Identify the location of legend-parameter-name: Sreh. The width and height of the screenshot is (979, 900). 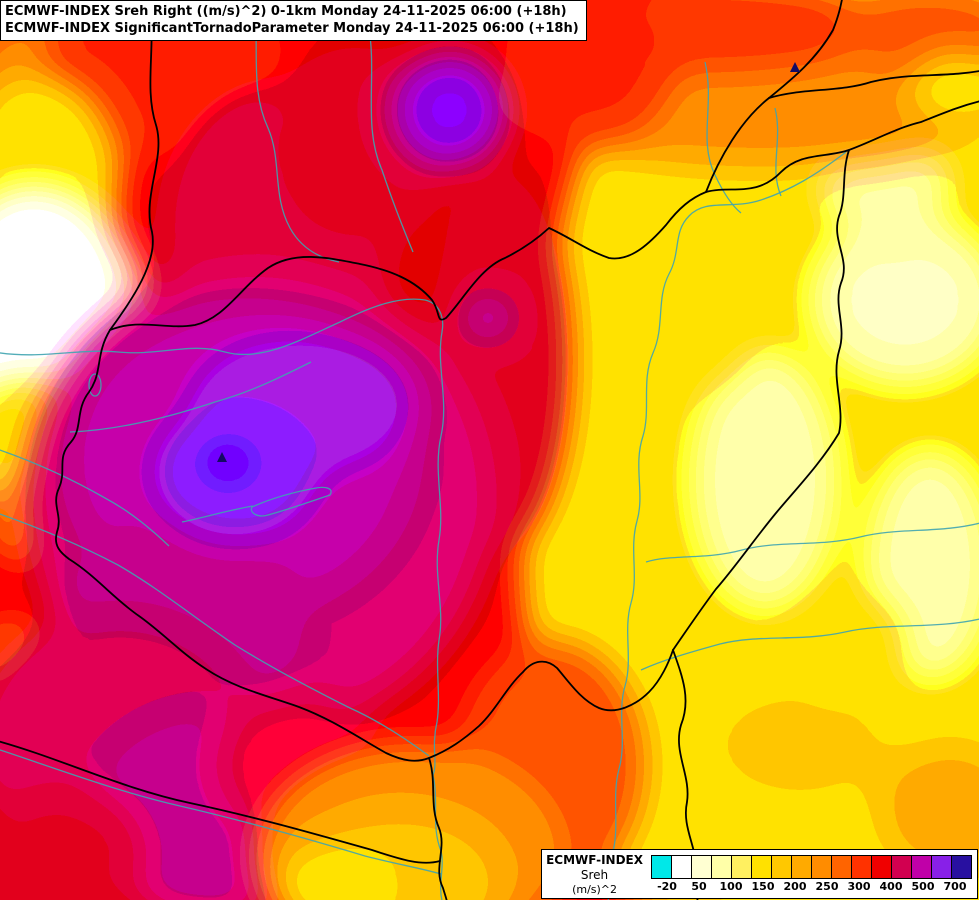
(594, 875).